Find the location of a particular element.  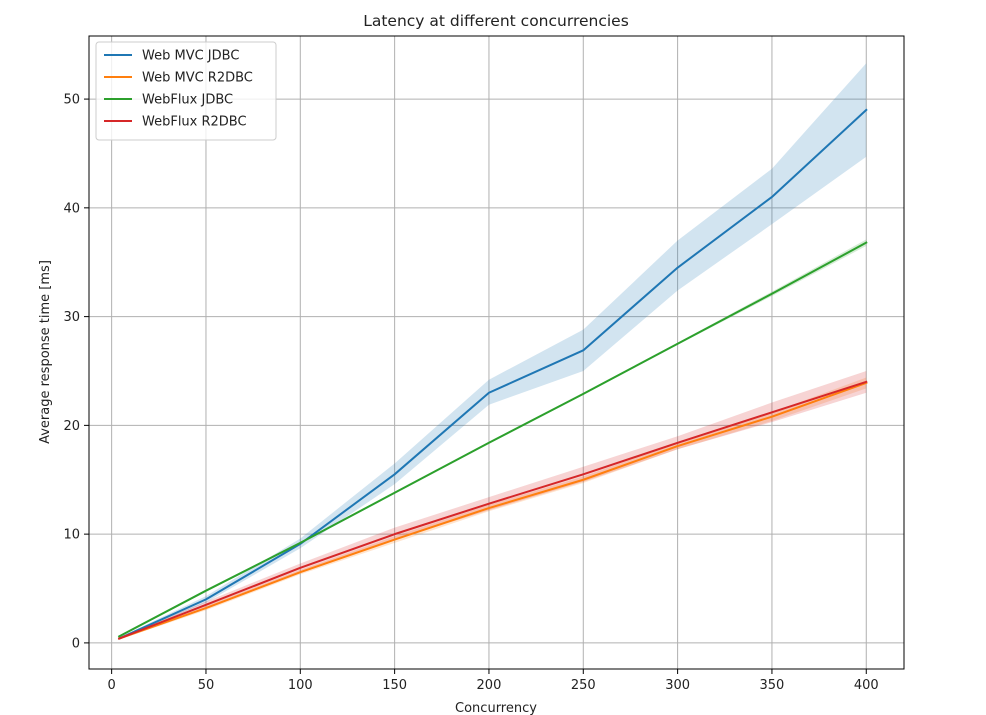

x-tick-label: 200 is located at coordinates (489, 685).